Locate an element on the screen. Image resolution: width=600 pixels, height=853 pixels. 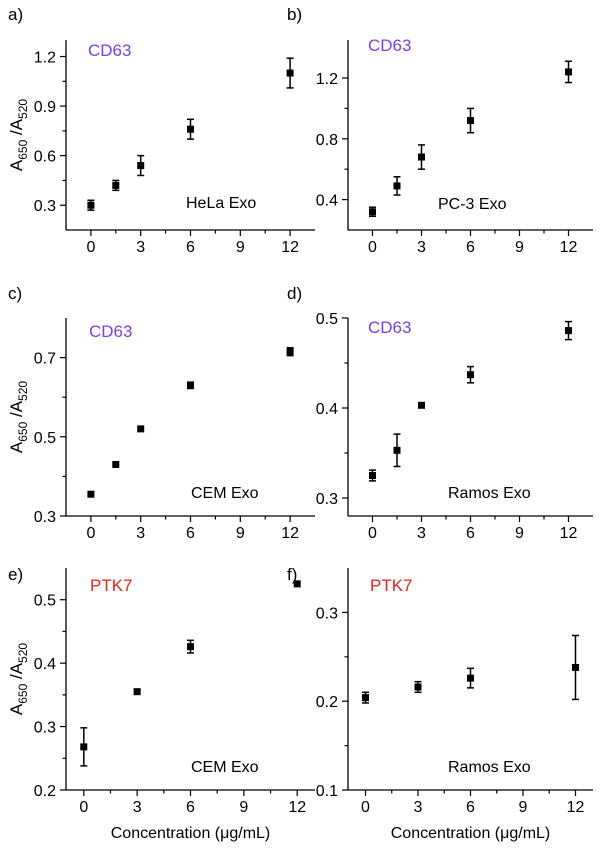
y-tick-label: 0.2 is located at coordinates (327, 702).